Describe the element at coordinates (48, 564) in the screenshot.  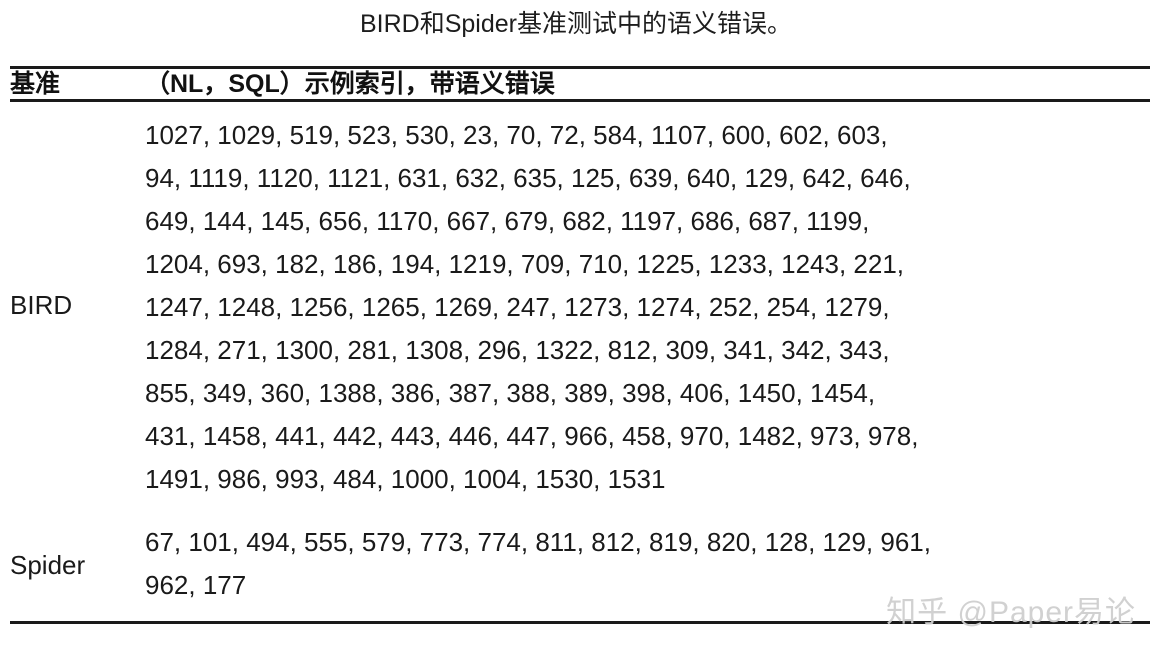
I see `benchmark-name-spider: Spider` at that location.